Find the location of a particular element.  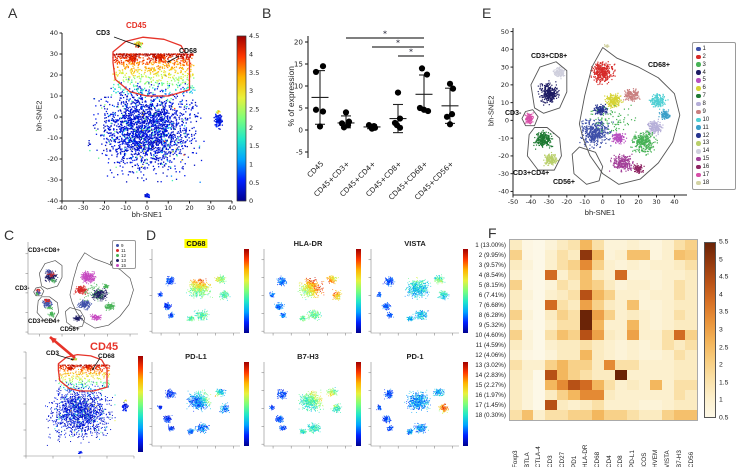

legend-label: 16 is located at coordinates (706, 167).